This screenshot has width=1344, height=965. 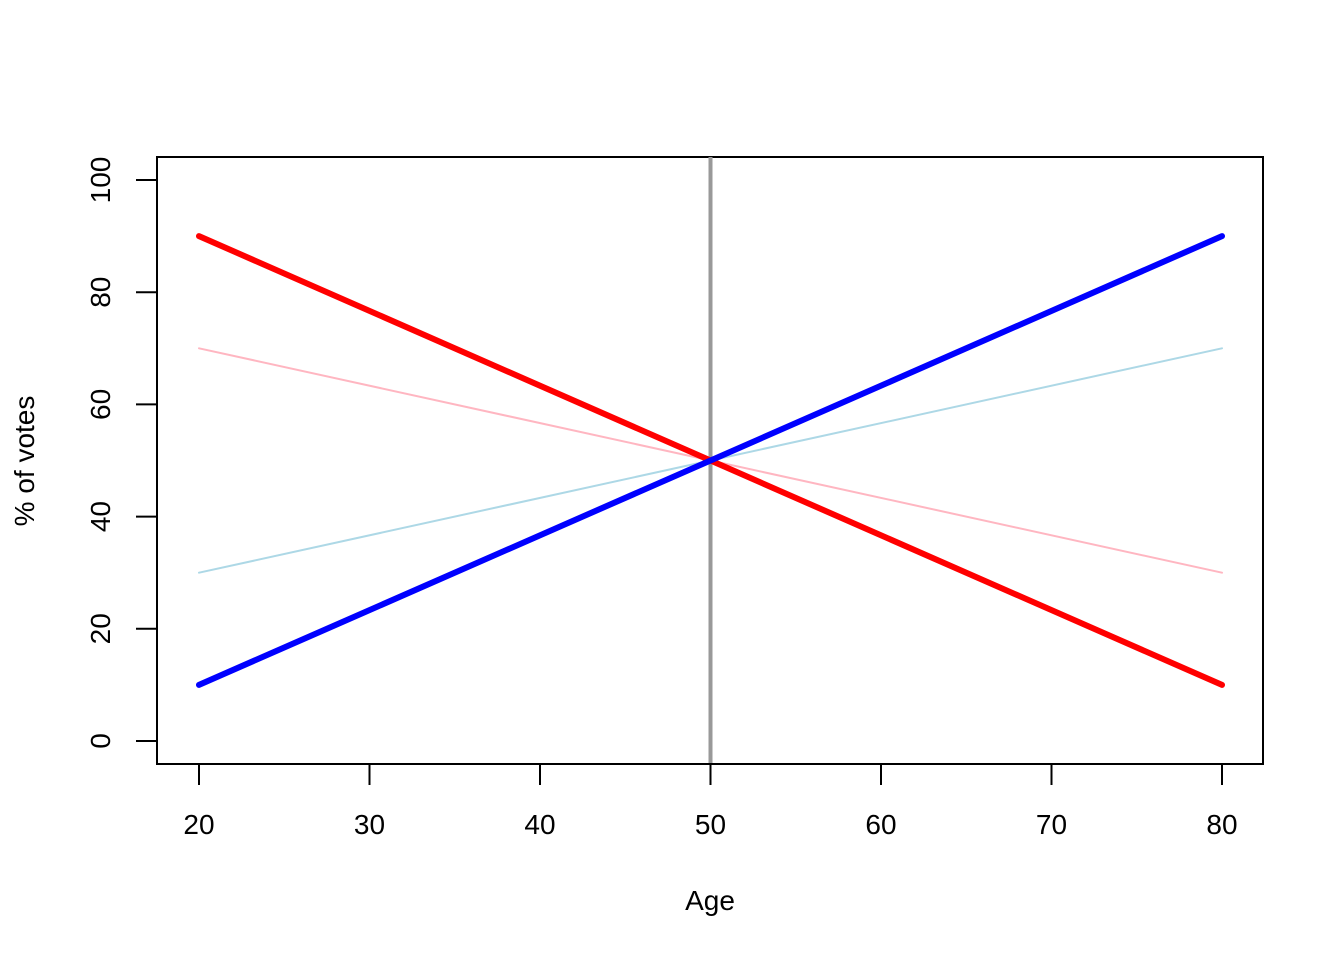 I want to click on x-tick-label-60: 60, so click(x=880, y=824).